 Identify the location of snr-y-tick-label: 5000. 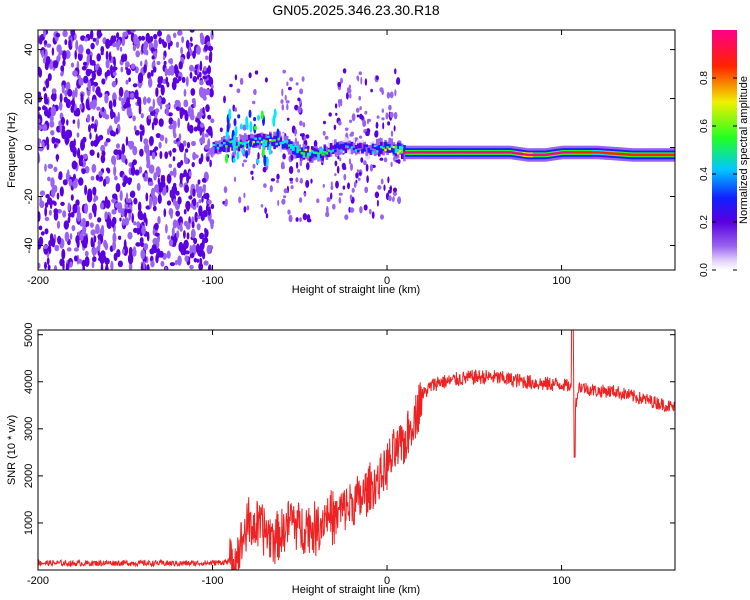
(29, 334).